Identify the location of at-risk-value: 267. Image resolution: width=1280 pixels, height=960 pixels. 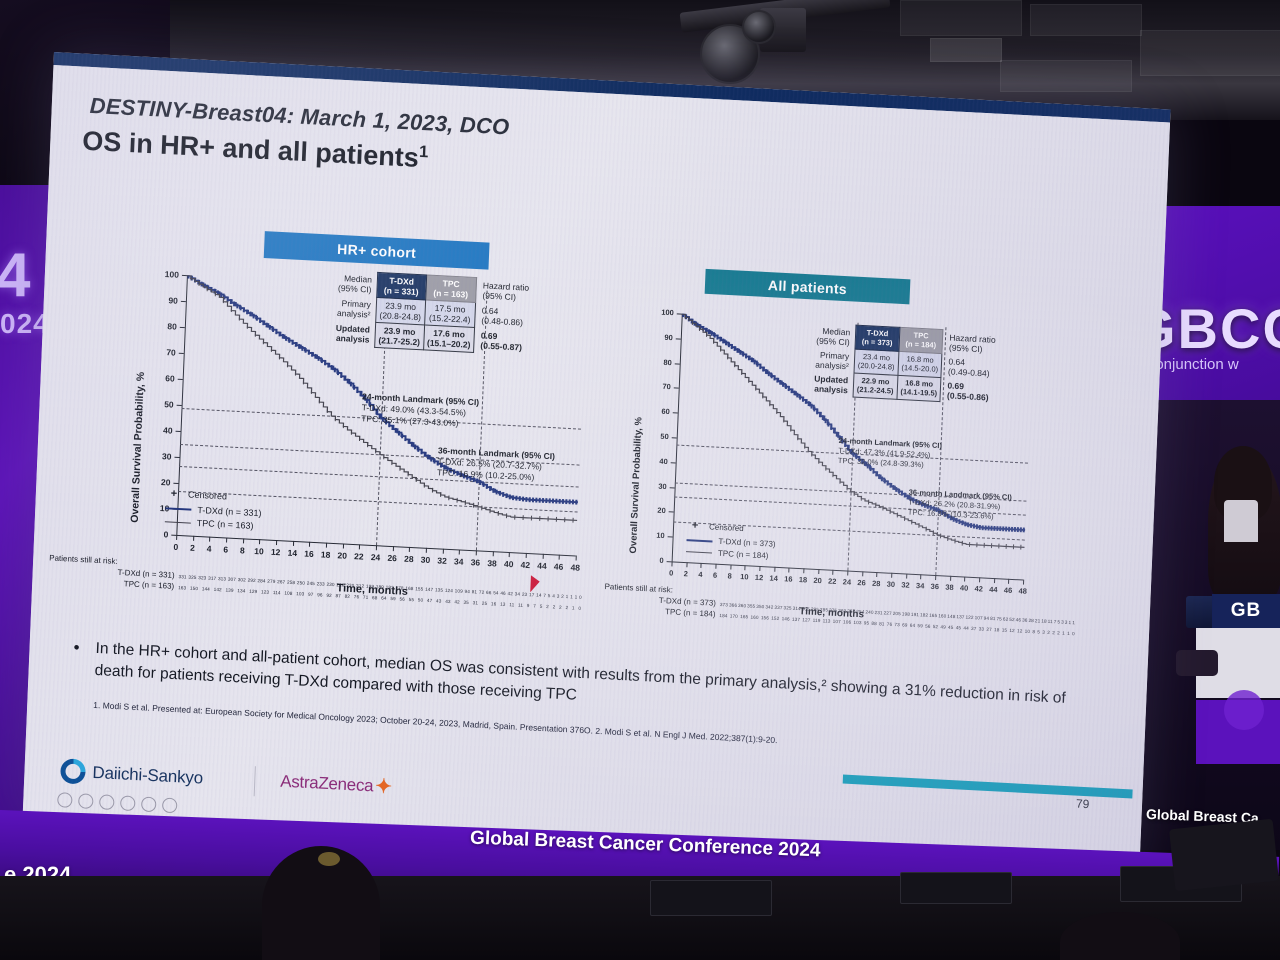
(281, 582).